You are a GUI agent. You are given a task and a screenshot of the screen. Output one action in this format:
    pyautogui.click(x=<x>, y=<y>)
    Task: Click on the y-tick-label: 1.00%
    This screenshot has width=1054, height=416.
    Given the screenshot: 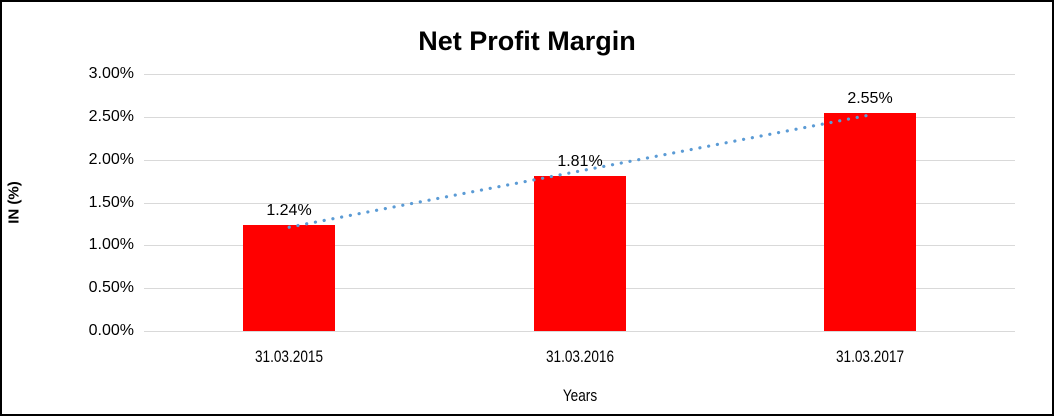 What is the action you would take?
    pyautogui.click(x=111, y=244)
    